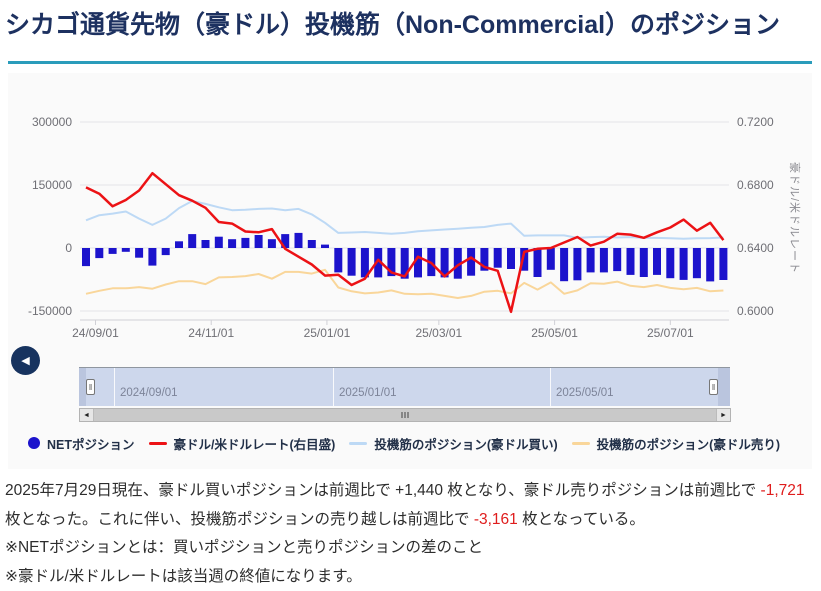  I want to click on navigator-right-handle: ‖, so click(713, 387).